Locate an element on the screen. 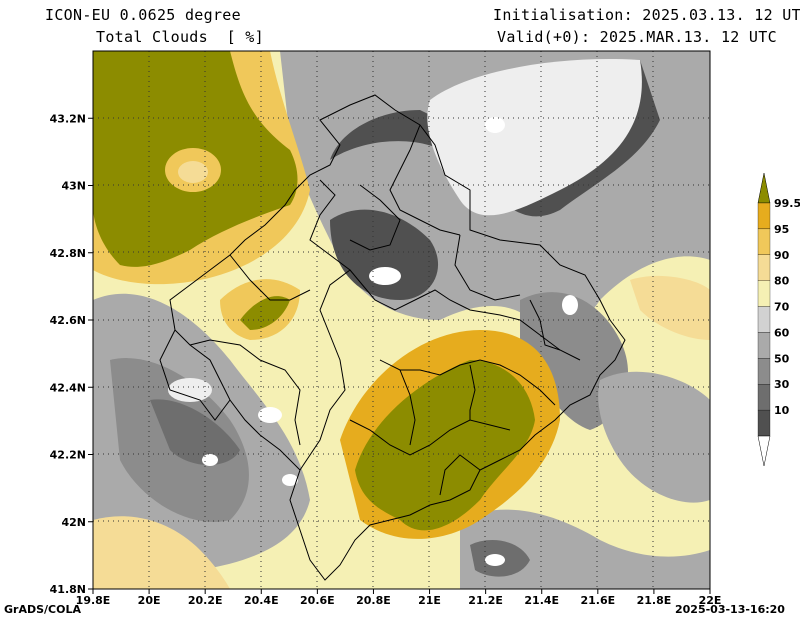  footer-timestamp: 2025-03-13-16:20 is located at coordinates (730, 609).